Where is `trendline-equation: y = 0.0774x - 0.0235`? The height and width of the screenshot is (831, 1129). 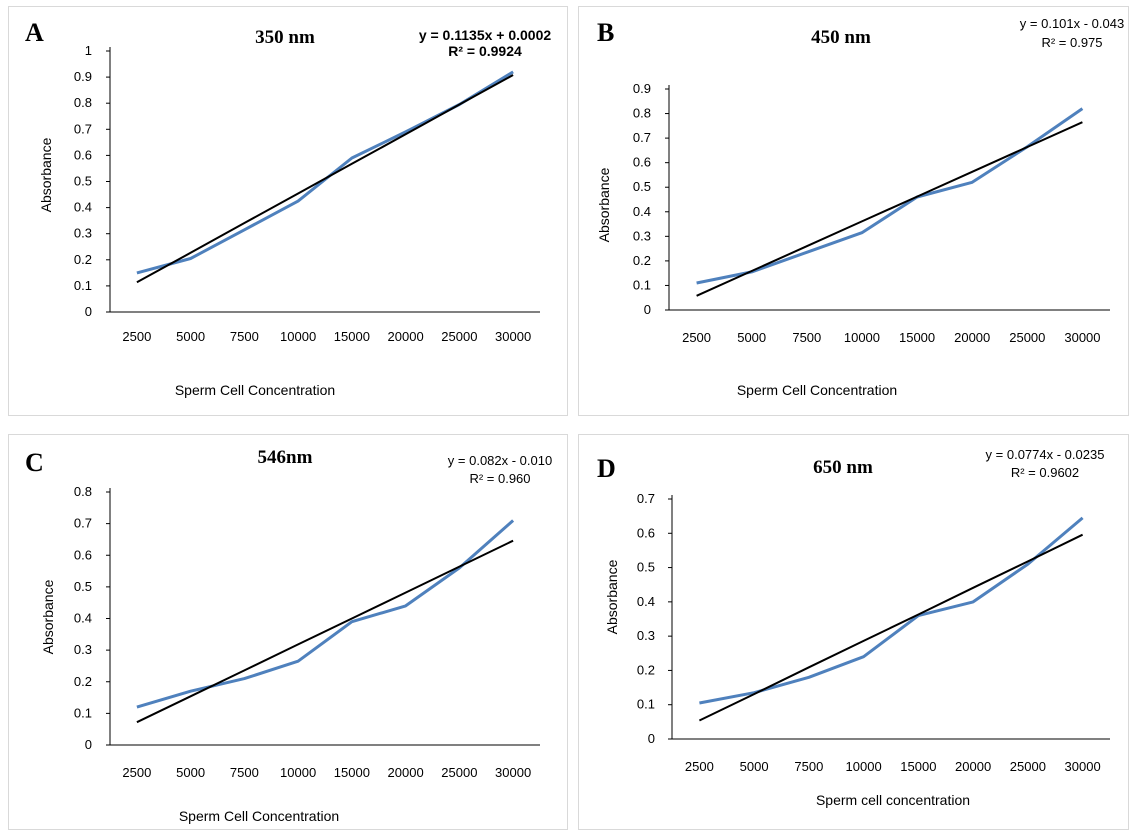 trendline-equation: y = 0.0774x - 0.0235 is located at coordinates (1045, 454).